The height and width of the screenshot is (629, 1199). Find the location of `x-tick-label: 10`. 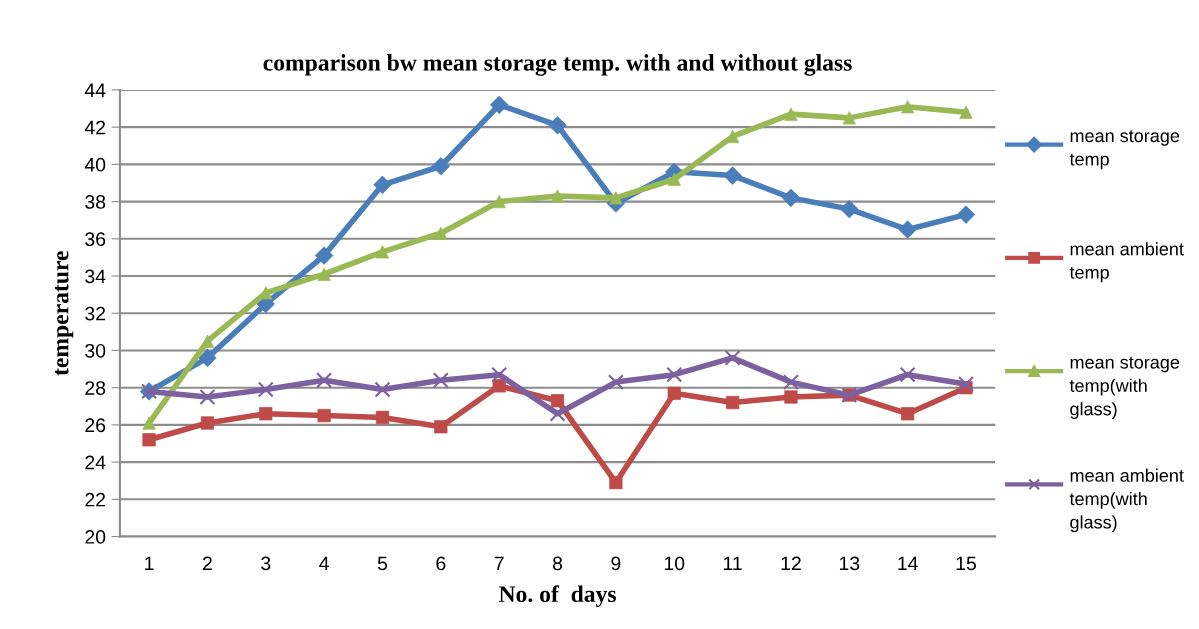

x-tick-label: 10 is located at coordinates (674, 563).